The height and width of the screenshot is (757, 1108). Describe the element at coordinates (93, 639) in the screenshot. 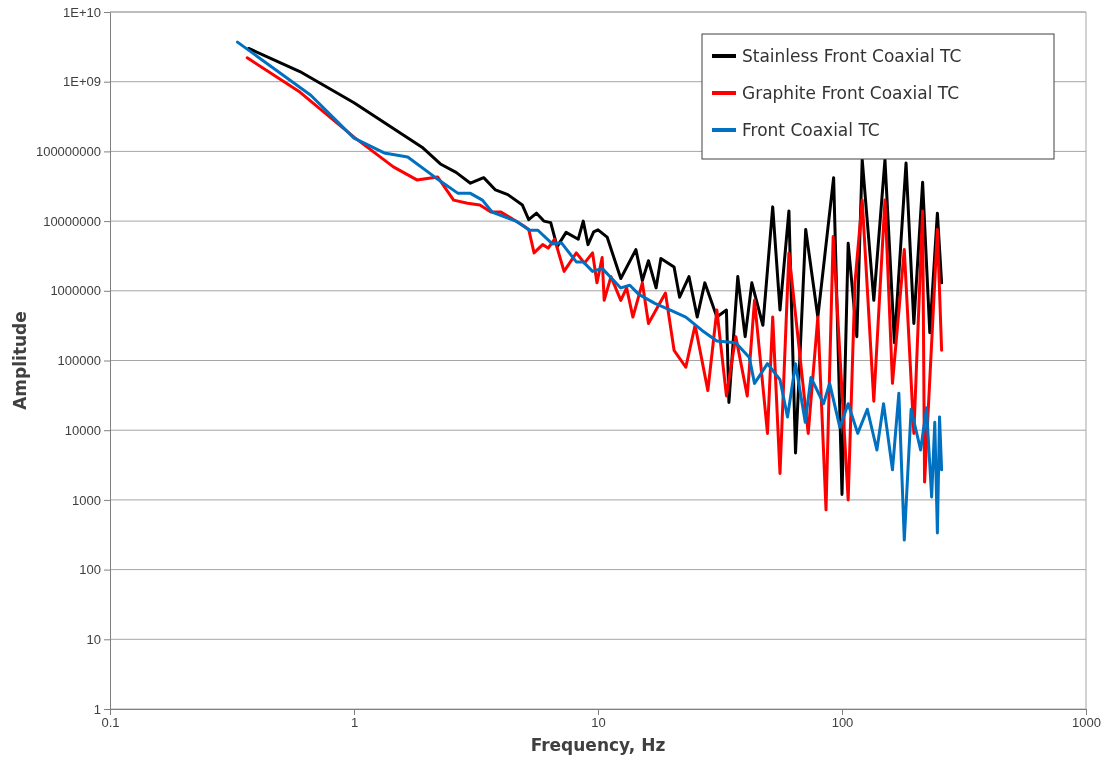

I see `y-tick-label: 10` at that location.